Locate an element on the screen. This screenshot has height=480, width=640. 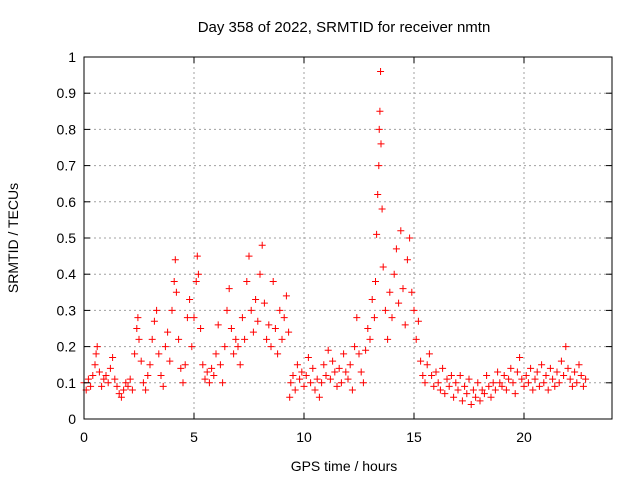
y-tick-label: 1 is located at coordinates (72, 57).